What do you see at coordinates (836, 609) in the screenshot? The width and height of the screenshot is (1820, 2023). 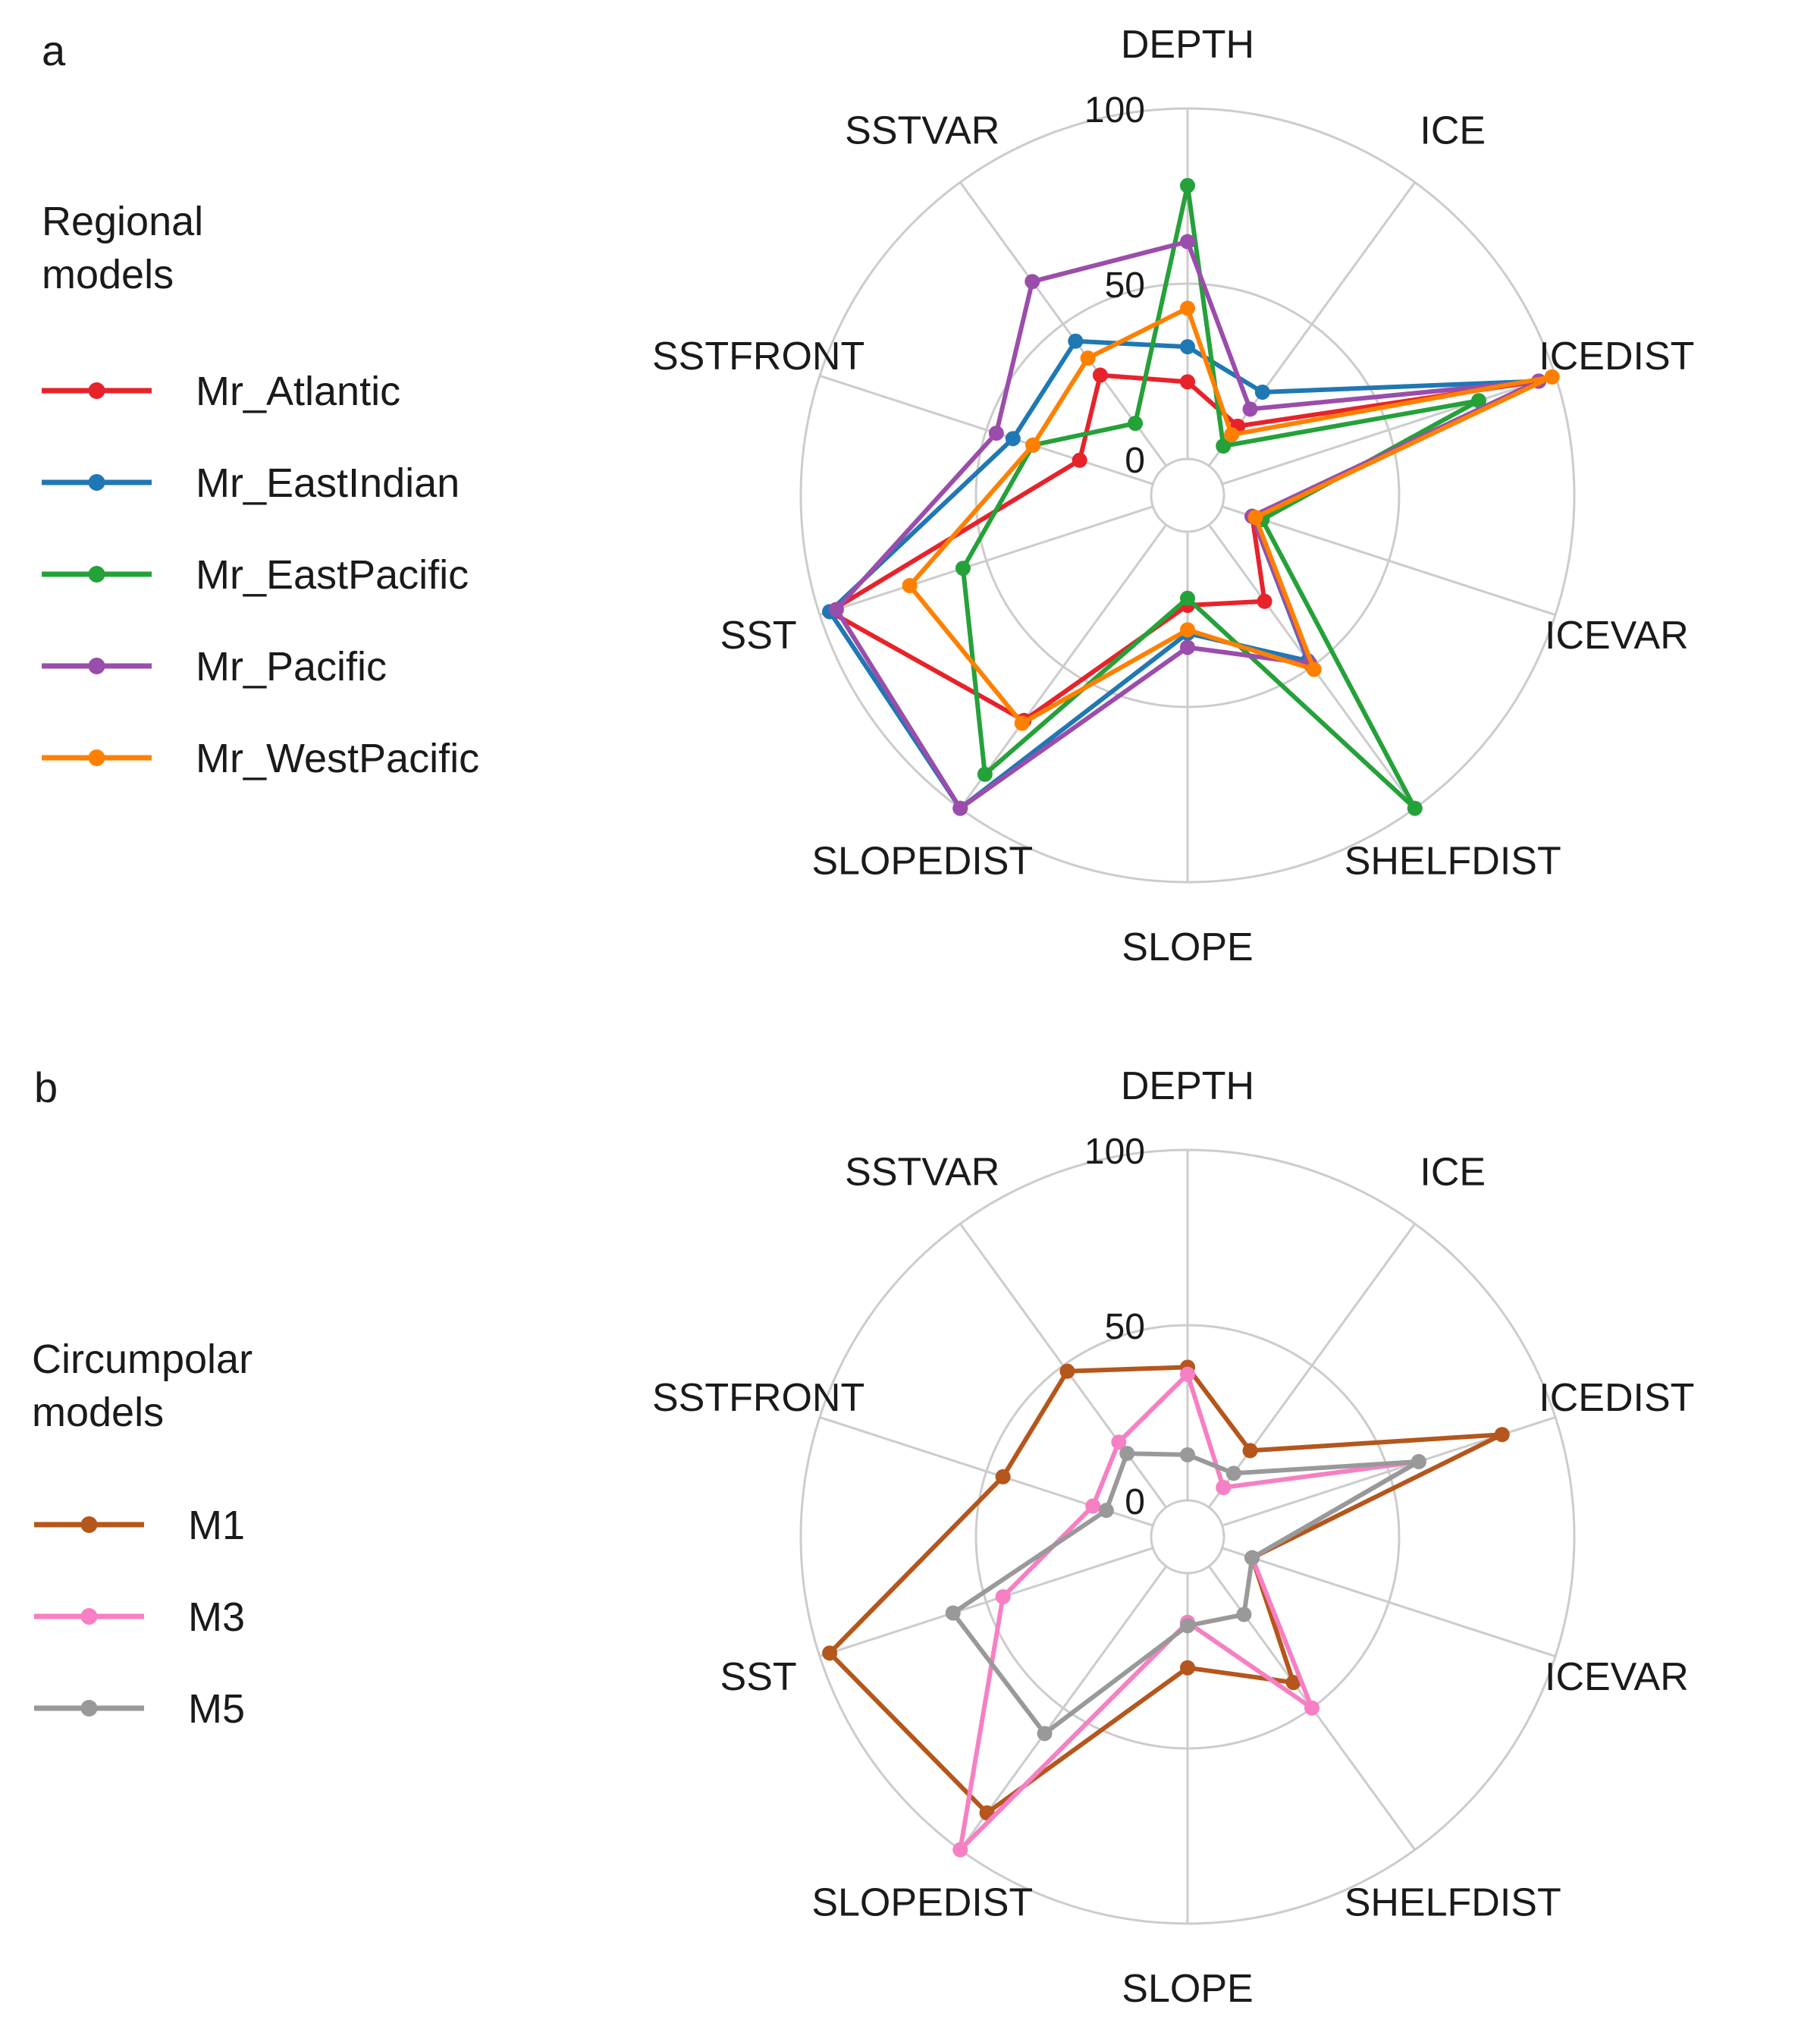 I see `point-mr_pacific-sst` at bounding box center [836, 609].